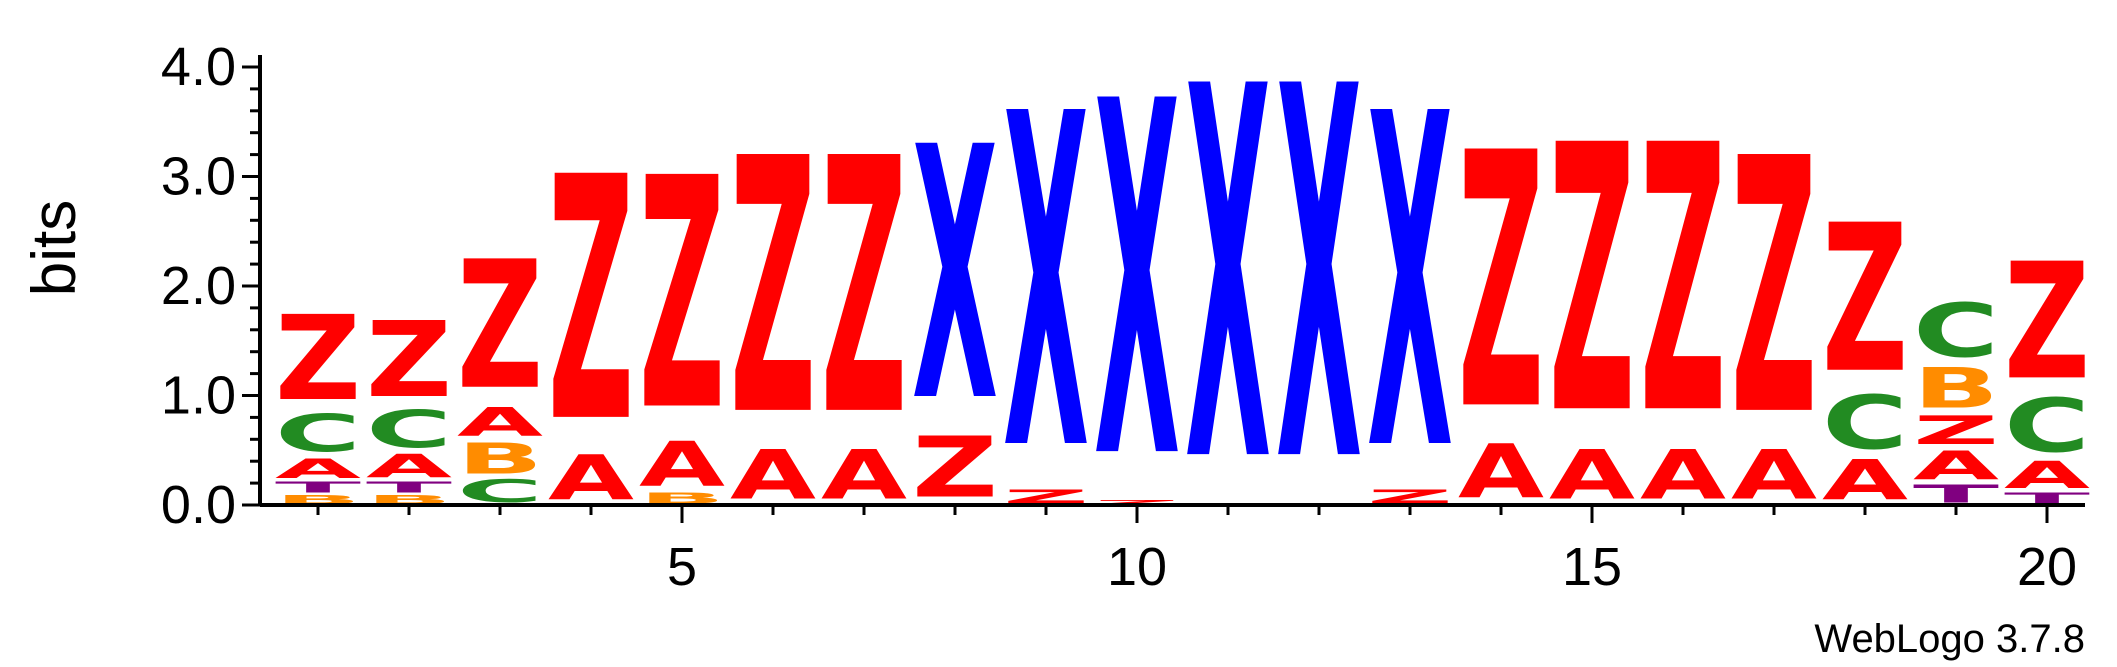  Describe the element at coordinates (198, 505) in the screenshot. I see `y-tick-label: 0.0` at that location.